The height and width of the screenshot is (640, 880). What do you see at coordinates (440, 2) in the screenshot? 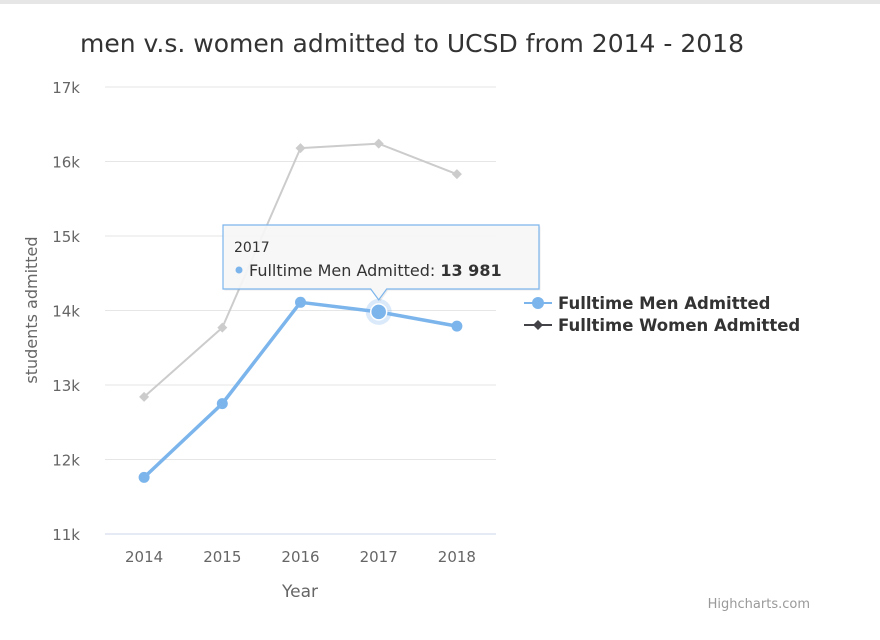
I see `window-top-edge` at bounding box center [440, 2].